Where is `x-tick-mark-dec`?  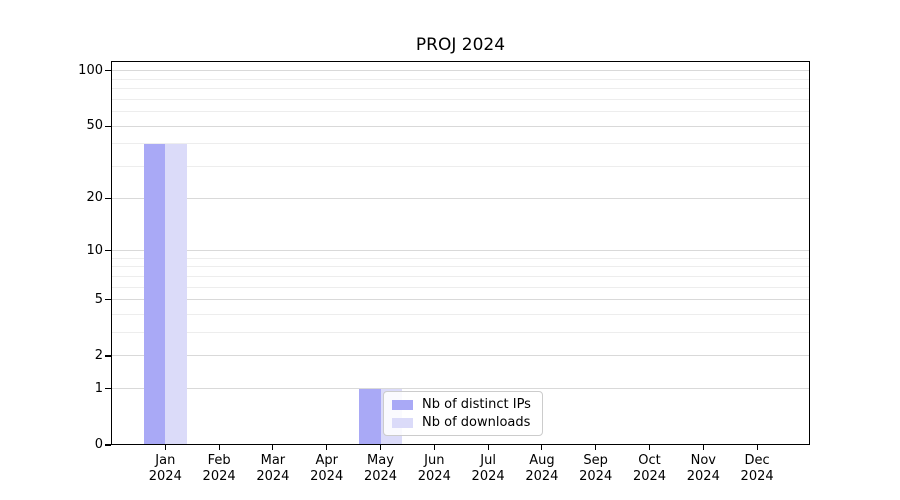
x-tick-mark-dec is located at coordinates (757, 447).